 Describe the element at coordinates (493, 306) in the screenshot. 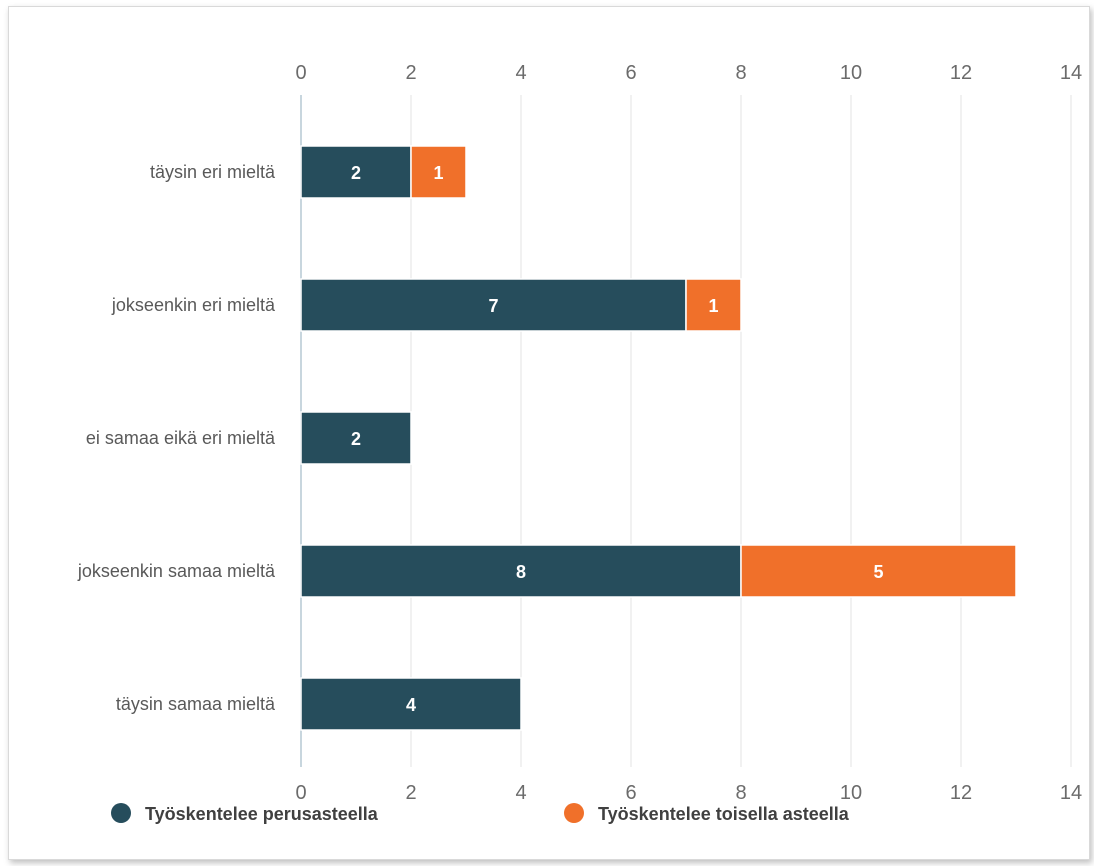

I see `bar-value-label: 7` at that location.